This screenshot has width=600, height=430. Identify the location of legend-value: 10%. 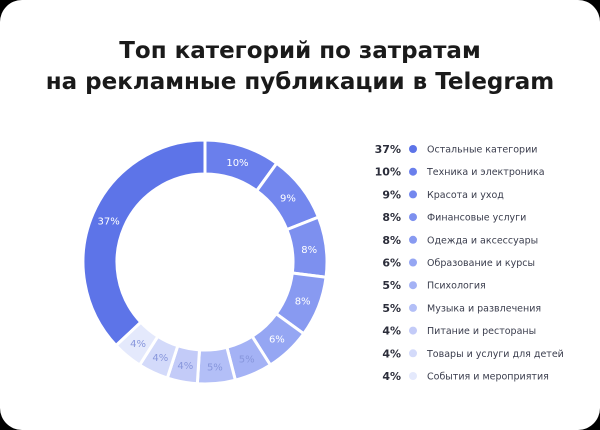
(388, 172).